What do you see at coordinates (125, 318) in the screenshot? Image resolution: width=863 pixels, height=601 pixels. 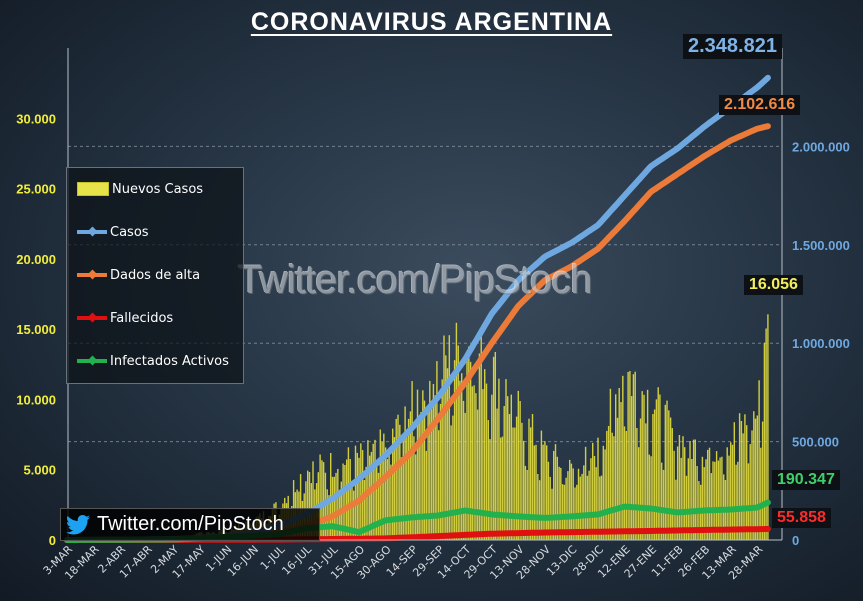 I see `legend-item-fallecidos: Fallecidos` at bounding box center [125, 318].